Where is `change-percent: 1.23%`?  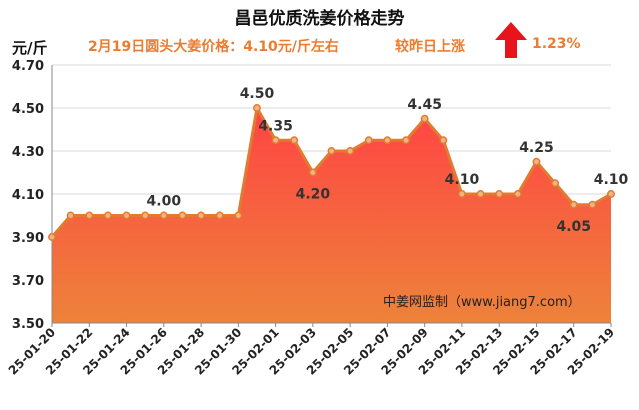 change-percent: 1.23% is located at coordinates (556, 44).